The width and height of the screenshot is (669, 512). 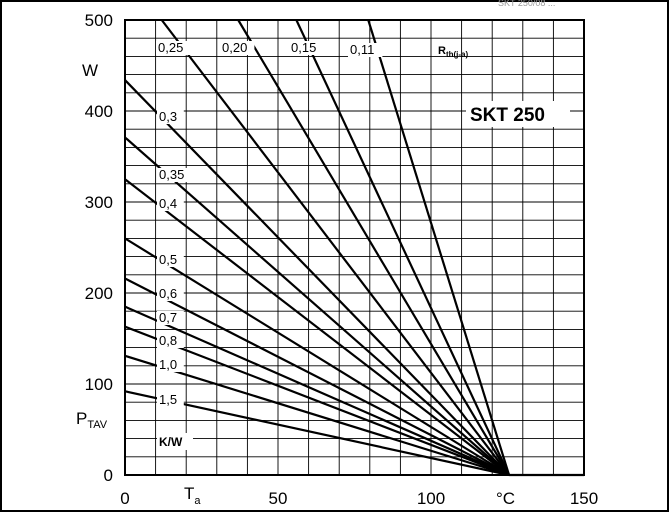 I want to click on y-tick-label: 200, so click(x=99, y=293).